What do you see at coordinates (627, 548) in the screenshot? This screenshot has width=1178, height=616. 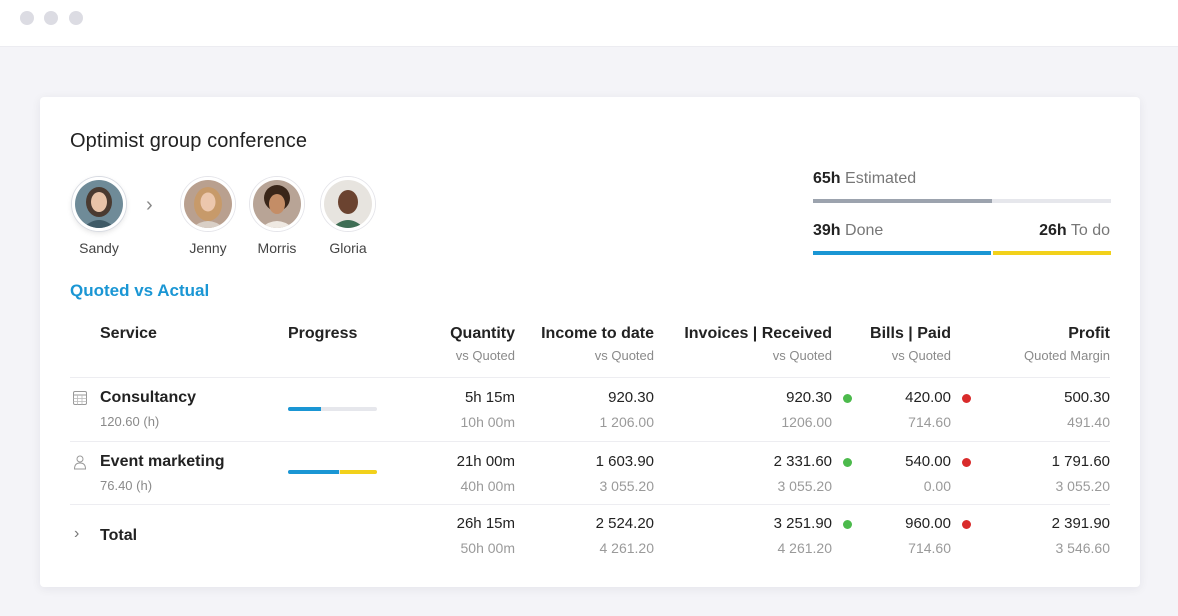 I see `income-quoted: 4 261.20` at bounding box center [627, 548].